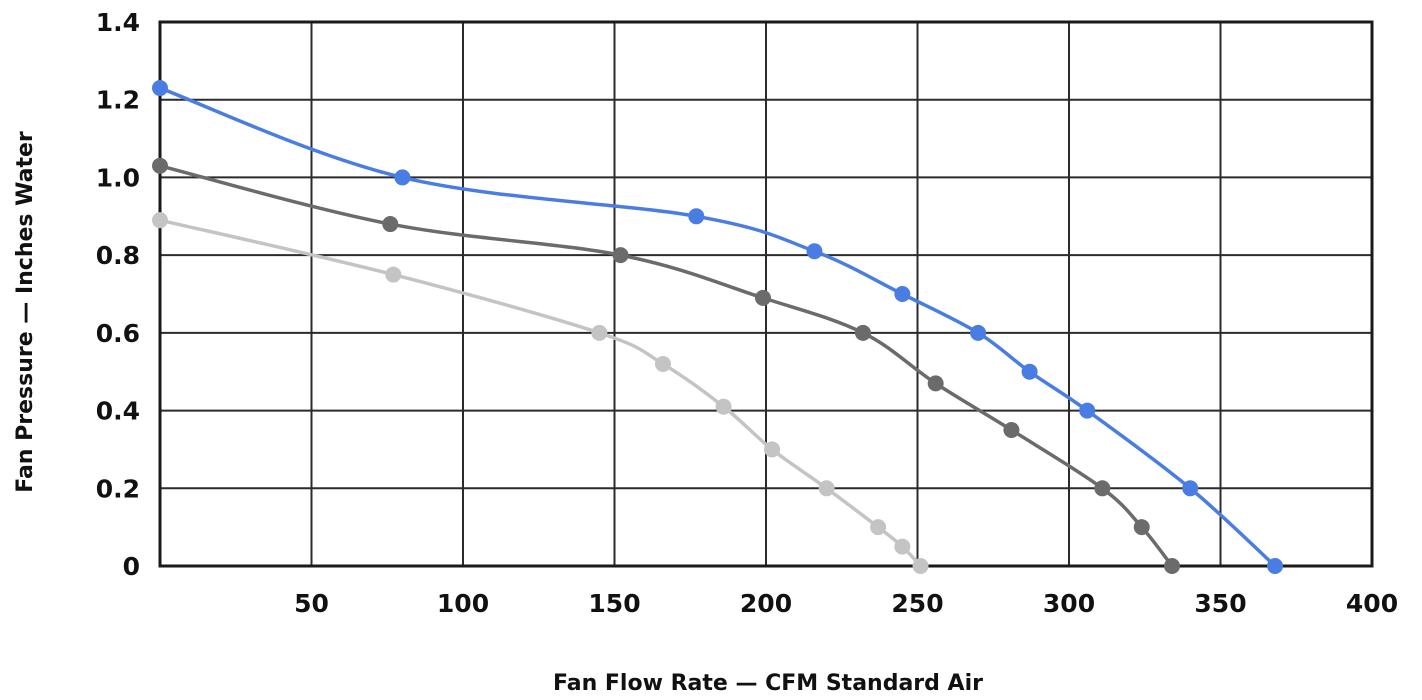 Image resolution: width=1422 pixels, height=700 pixels. What do you see at coordinates (614, 603) in the screenshot?
I see `x-tick-label: 150` at bounding box center [614, 603].